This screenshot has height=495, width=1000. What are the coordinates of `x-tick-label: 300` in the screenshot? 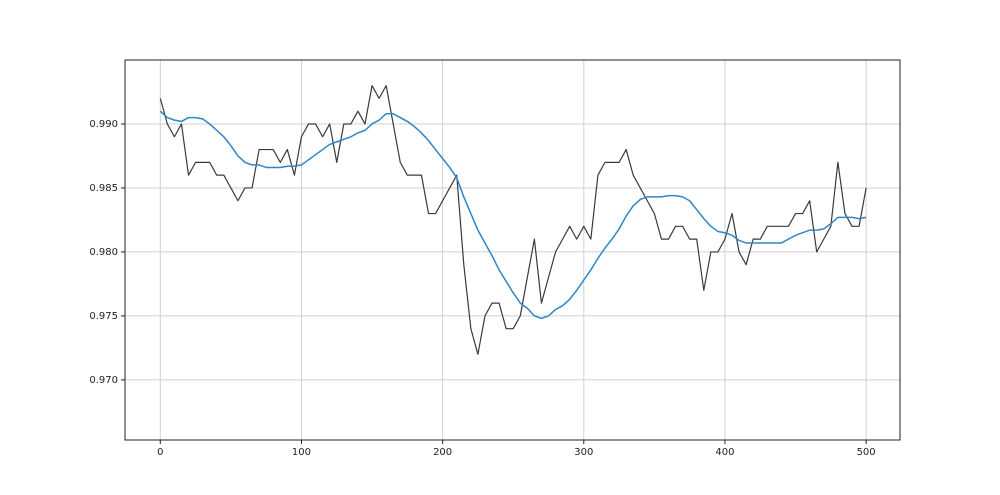 It's located at (583, 452).